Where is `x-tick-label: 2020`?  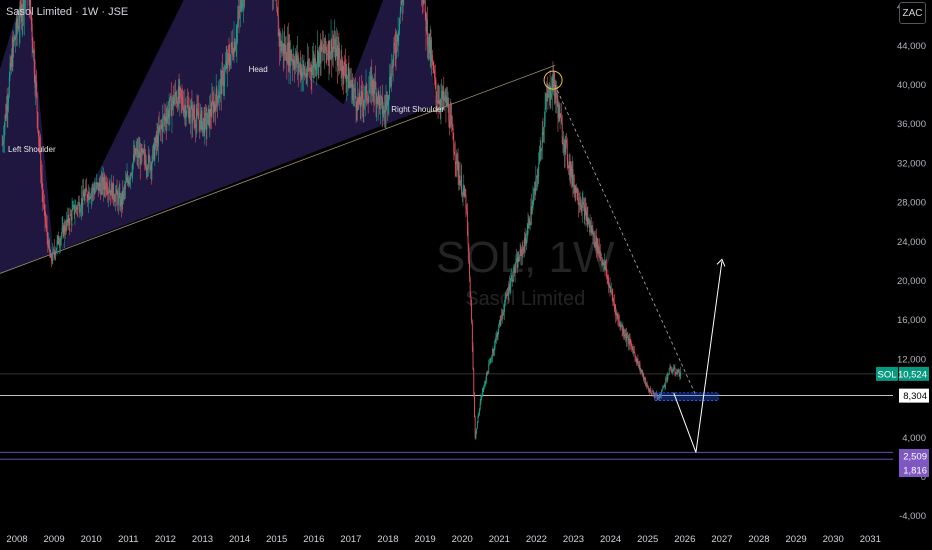
x-tick-label: 2020 is located at coordinates (462, 539).